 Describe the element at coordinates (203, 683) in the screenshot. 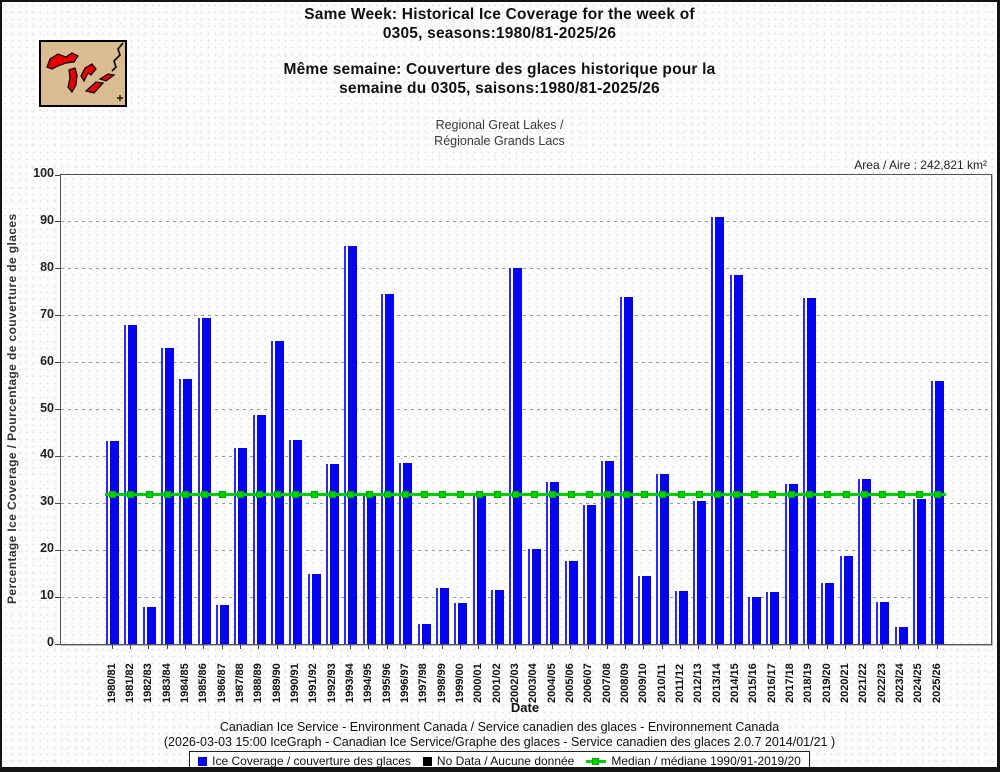

I see `x-tick-label: 1985/86` at that location.